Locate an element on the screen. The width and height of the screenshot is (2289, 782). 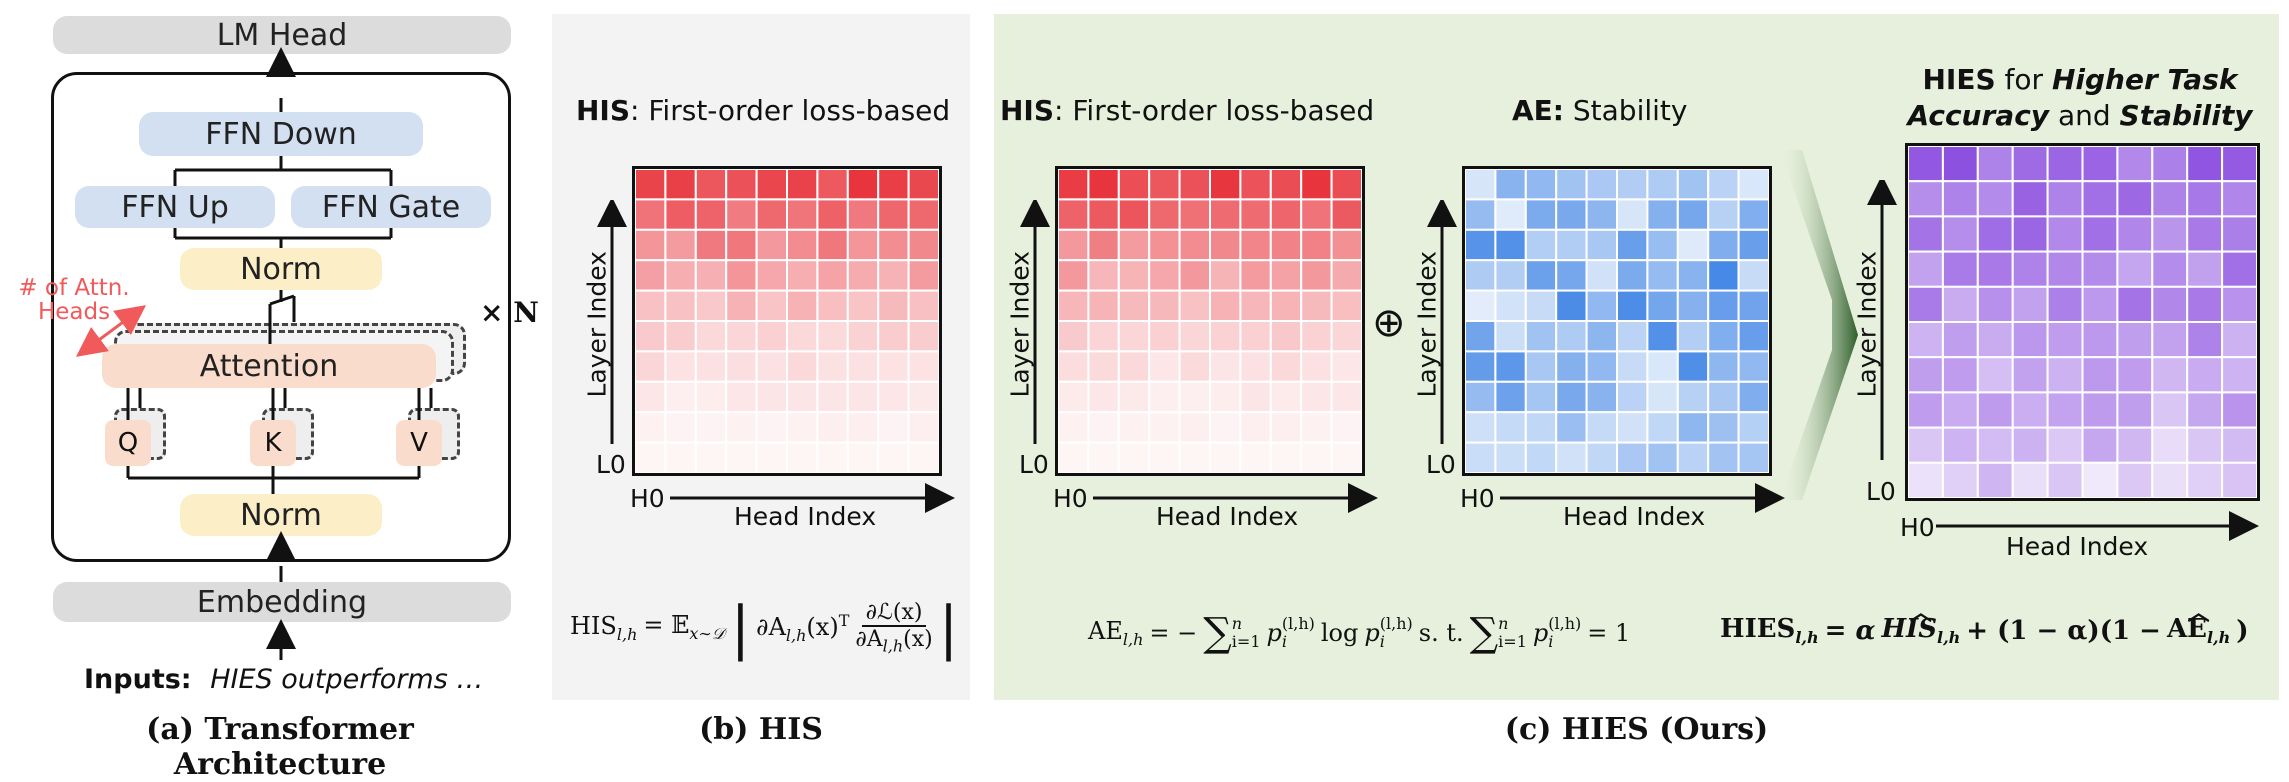
his-title-c-bold: HIS is located at coordinates (1027, 110).